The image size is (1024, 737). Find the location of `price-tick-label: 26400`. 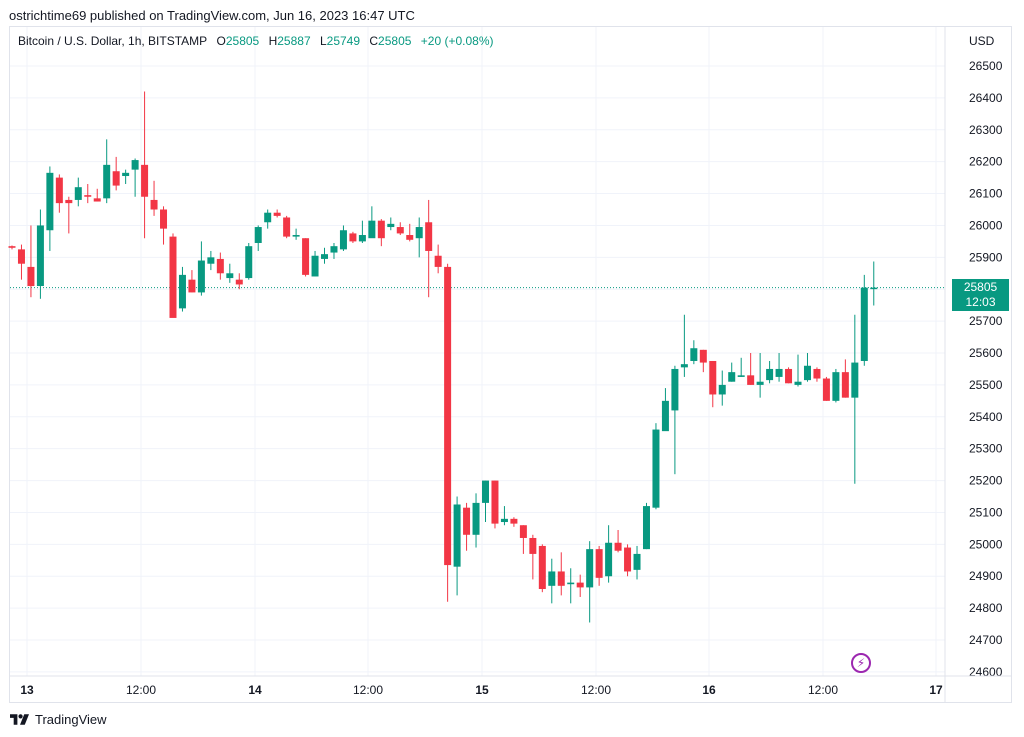

price-tick-label: 26400 is located at coordinates (986, 98).